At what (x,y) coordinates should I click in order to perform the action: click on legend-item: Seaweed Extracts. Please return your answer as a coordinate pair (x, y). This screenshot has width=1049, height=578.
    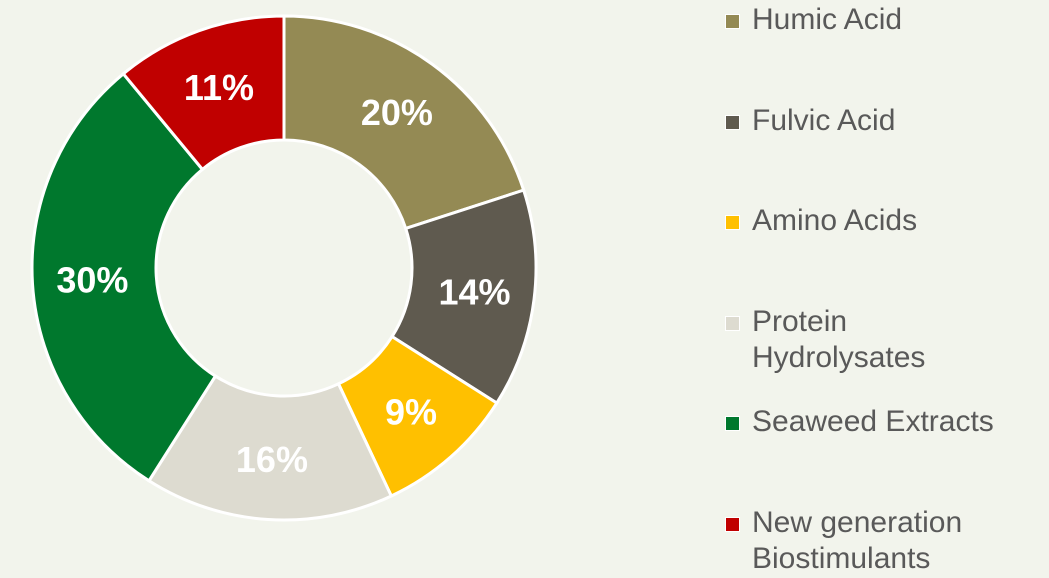
    Looking at the image, I should click on (885, 422).